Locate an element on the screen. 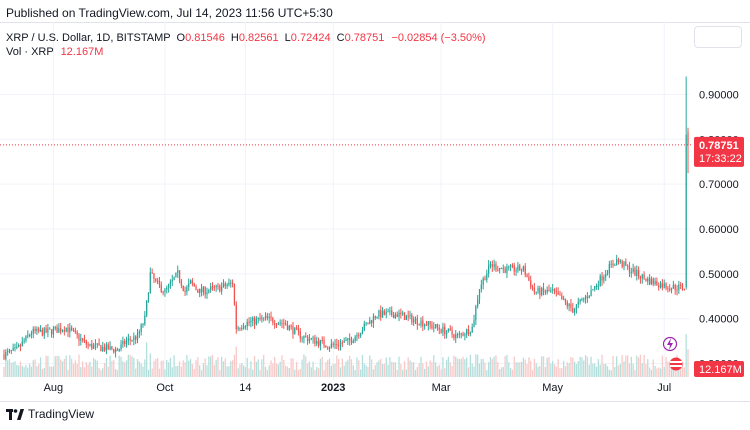 This screenshot has width=750, height=430. legend-close: 0.78751 is located at coordinates (364, 38).